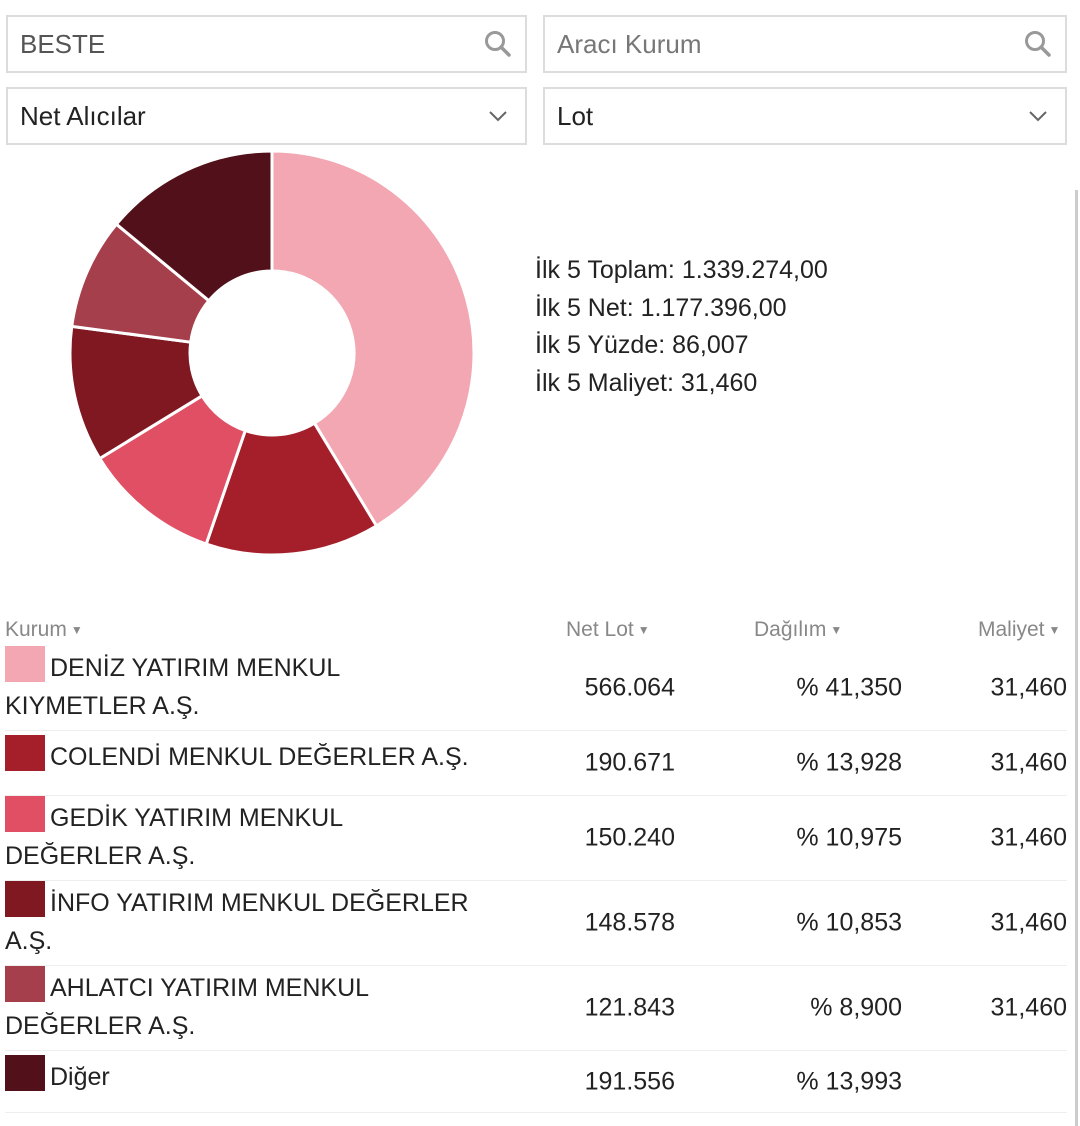 This screenshot has height=1126, width=1080. I want to click on header-kurum-label: Kurum, so click(36, 629).